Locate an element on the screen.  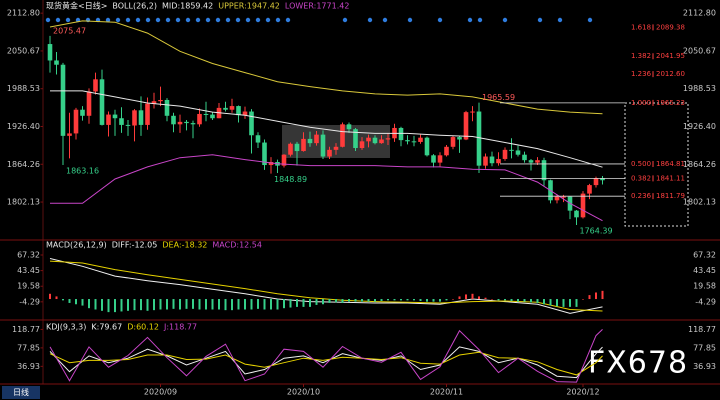
low-label: 1863.16 is located at coordinates (82, 170).